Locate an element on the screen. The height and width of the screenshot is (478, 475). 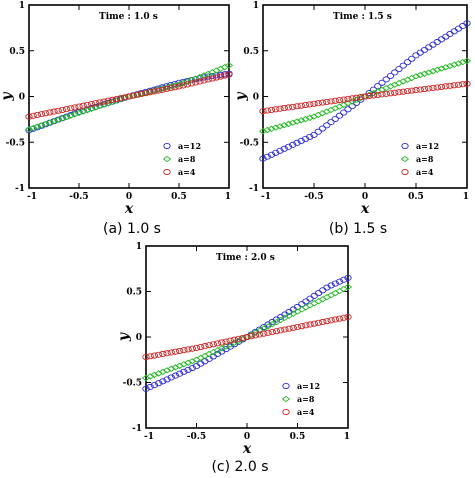
legend-label: a=4 is located at coordinates (306, 412).